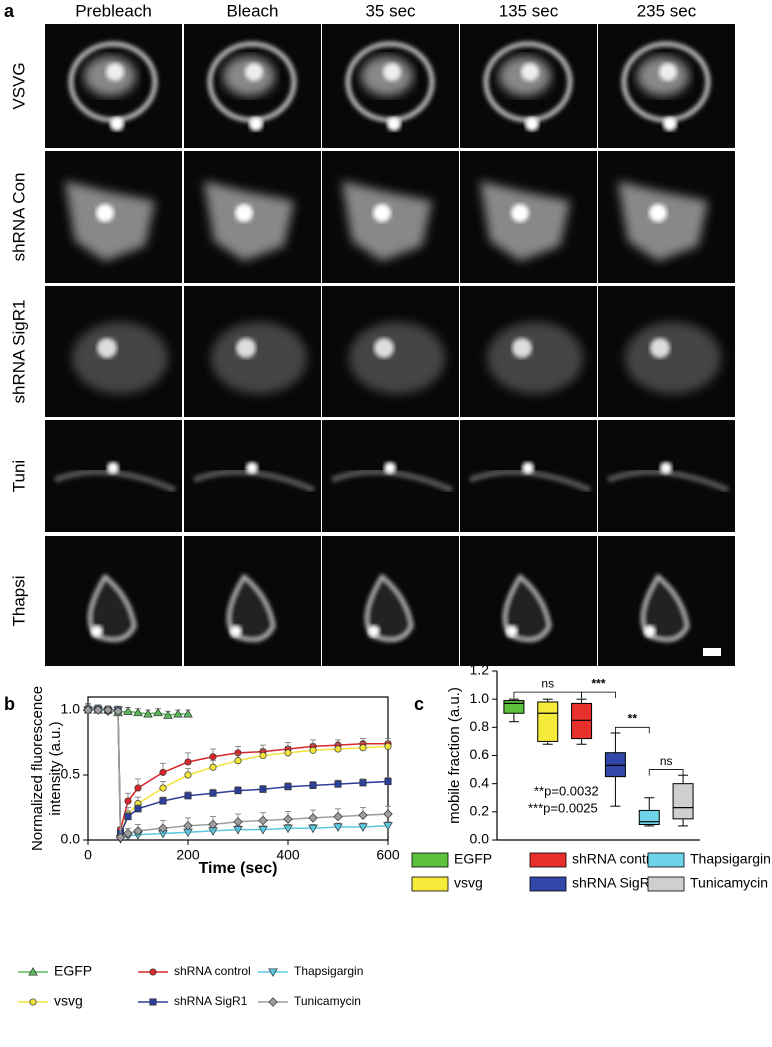 The width and height of the screenshot is (772, 1047). Describe the element at coordinates (388, 855) in the screenshot. I see `x-tick-label: 600` at that location.